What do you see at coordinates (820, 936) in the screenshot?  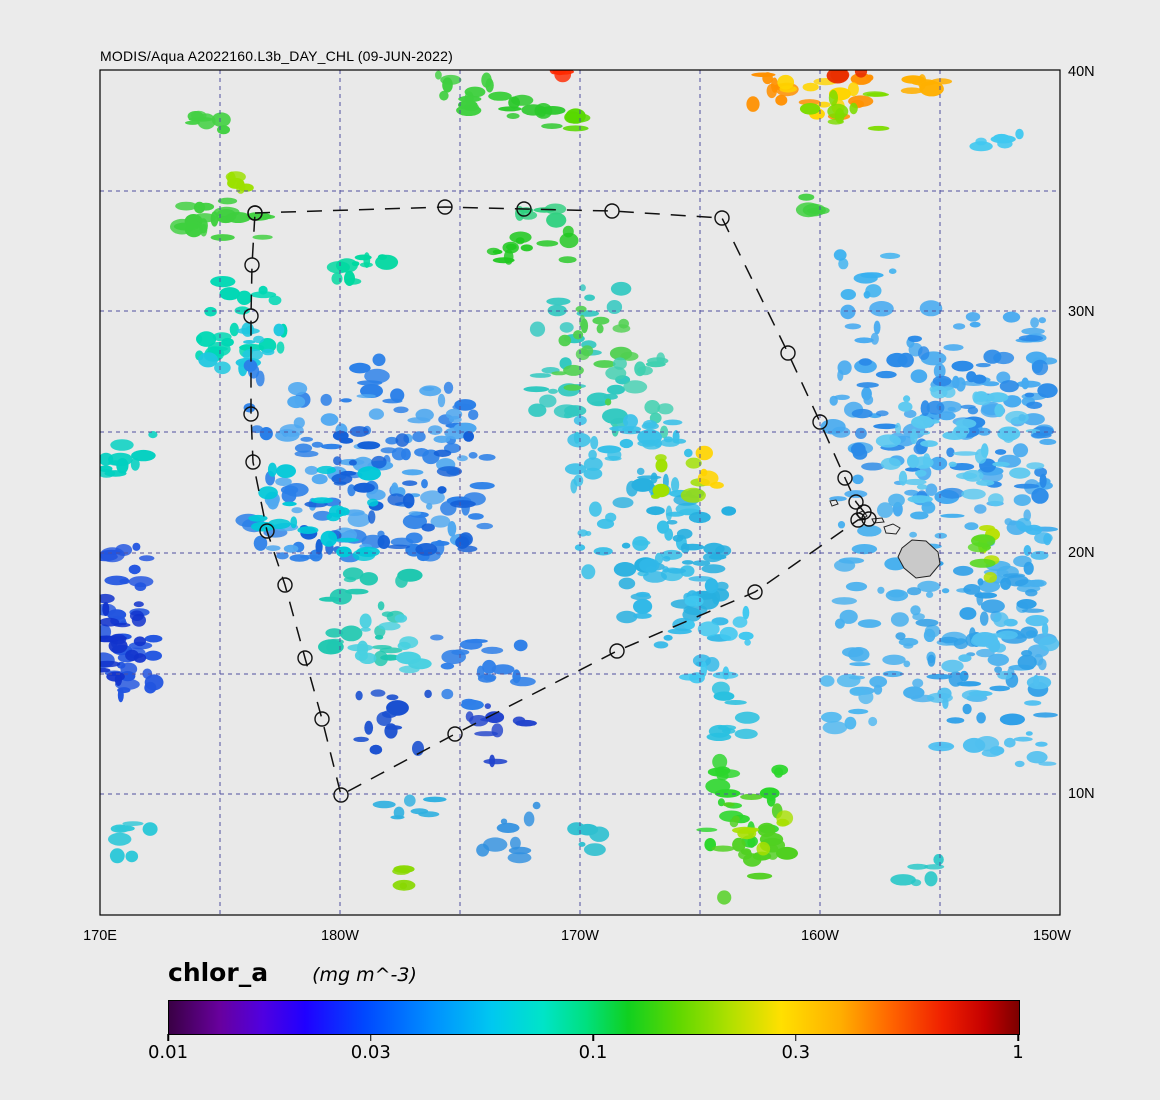 I see `lon-tick-label: 160W` at bounding box center [820, 936].